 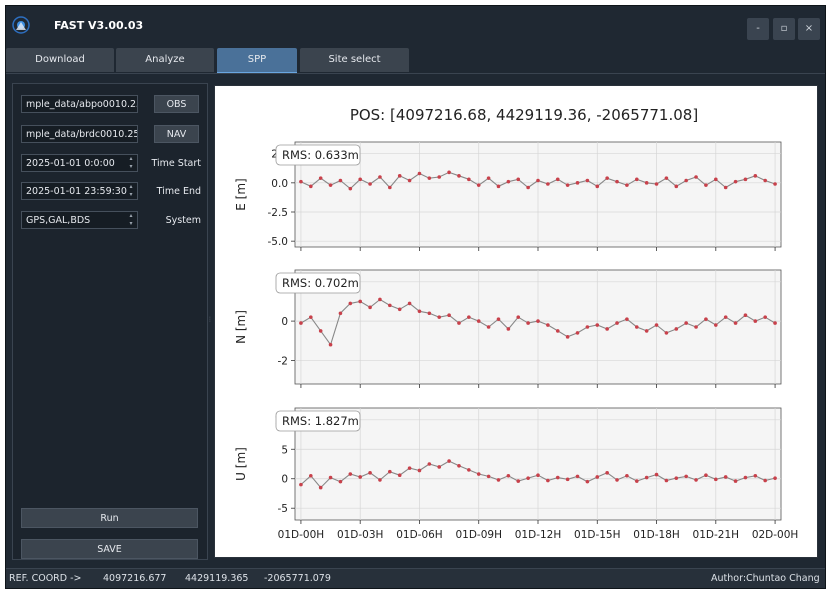 What do you see at coordinates (176, 104) in the screenshot?
I see `obs-button: OBS` at bounding box center [176, 104].